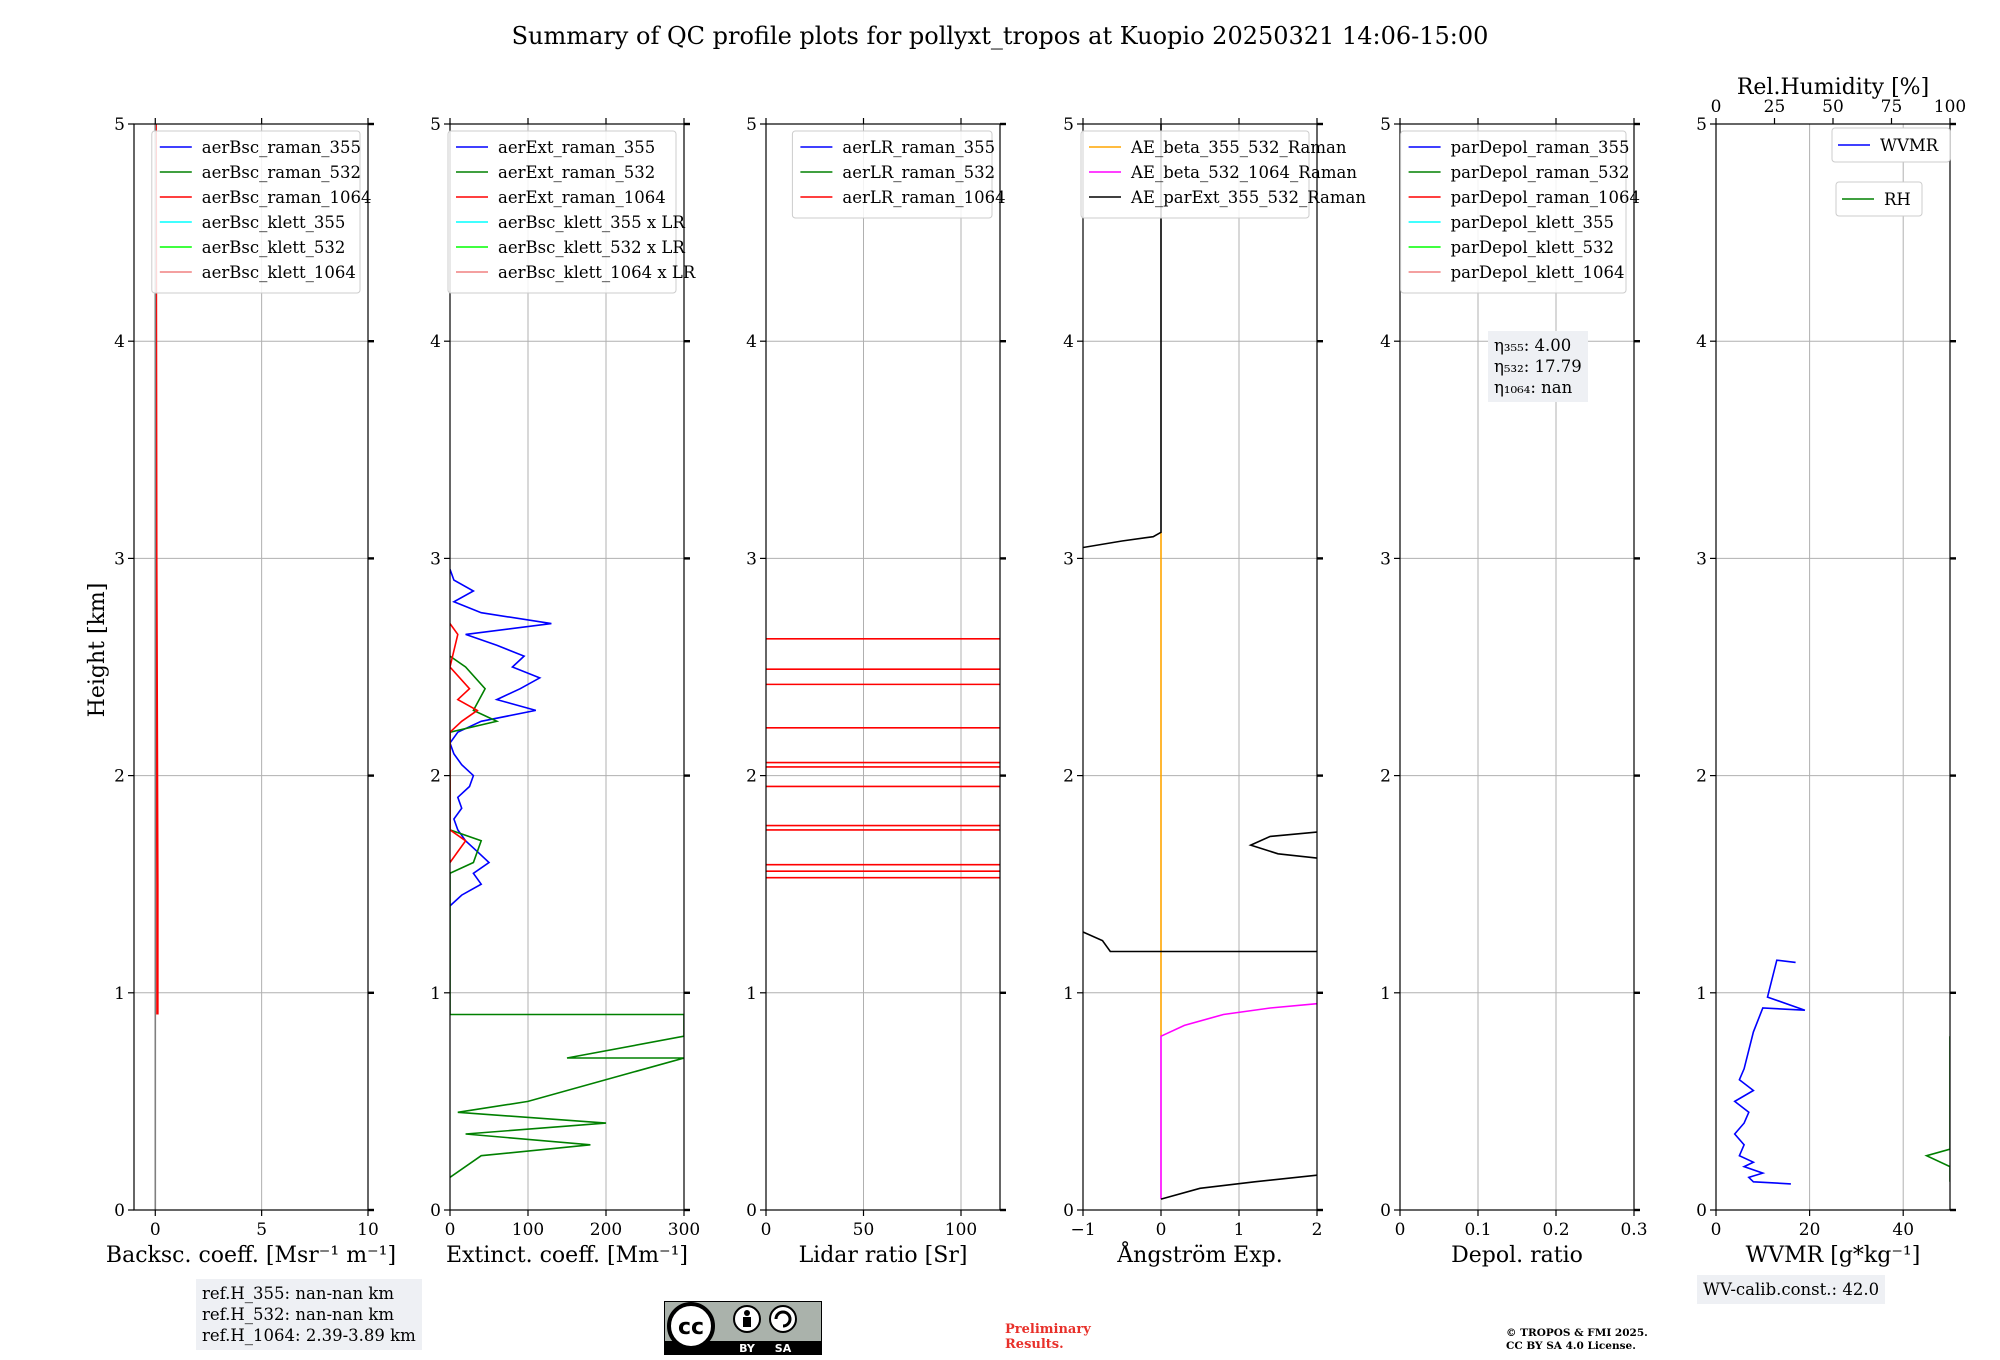  What do you see at coordinates (1775, 107) in the screenshot?
I see `top-x-tick-label: 25` at bounding box center [1775, 107].